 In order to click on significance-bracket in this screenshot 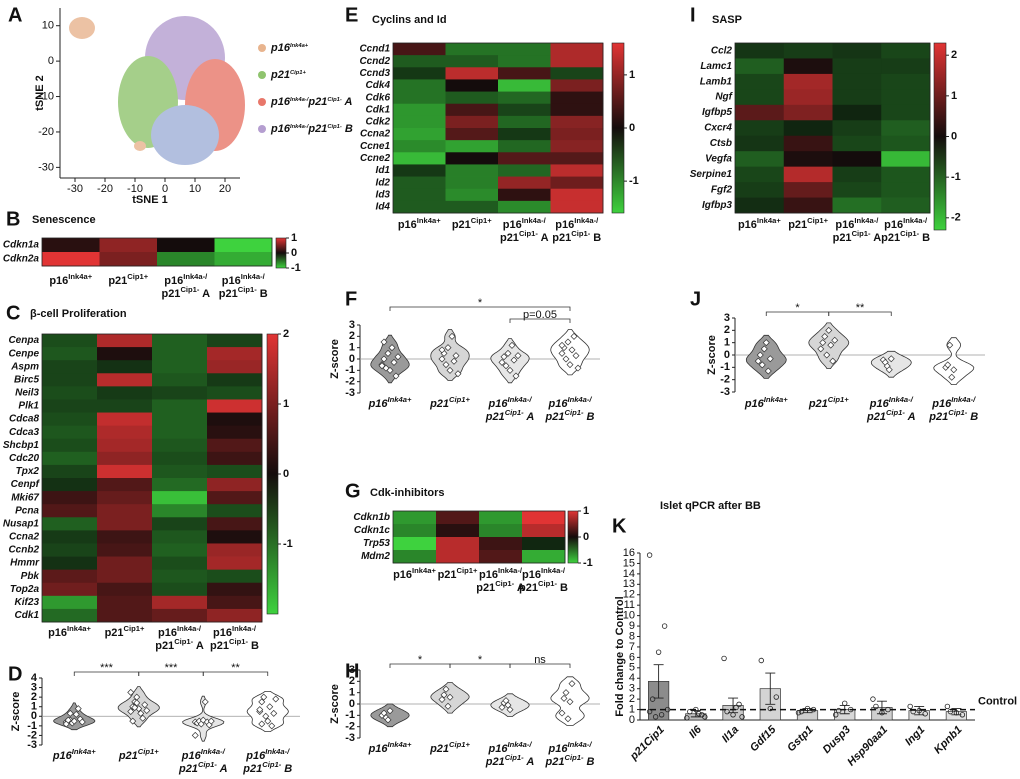, I will do `click(480, 308)`.